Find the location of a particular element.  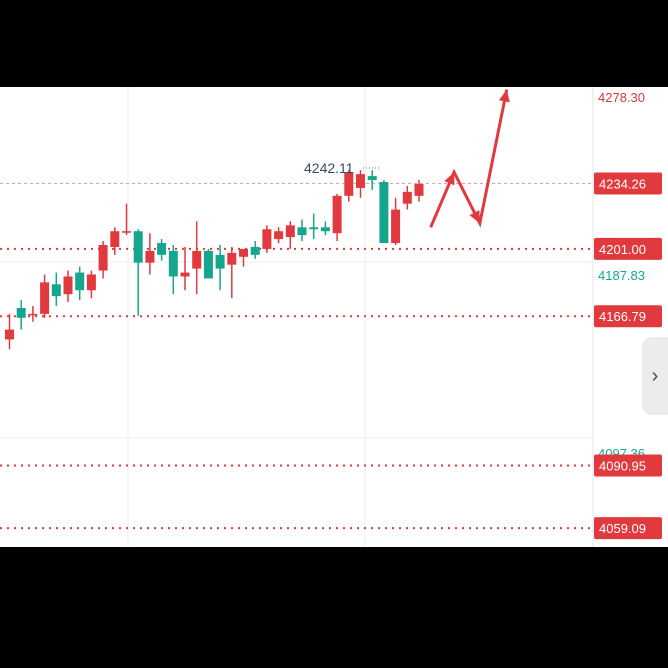

scroll-right-button: › is located at coordinates (655, 376).